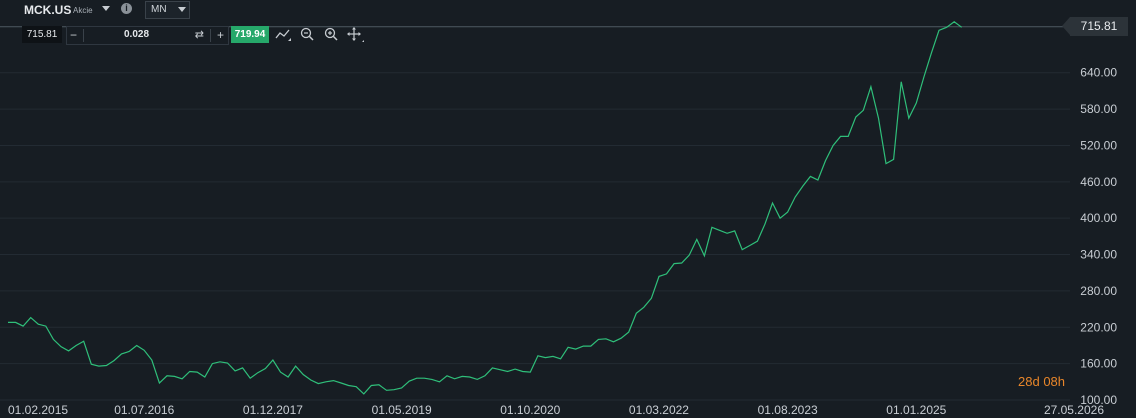 Image resolution: width=1136 pixels, height=418 pixels. I want to click on instrument-type-label: Akcie, so click(83, 10).